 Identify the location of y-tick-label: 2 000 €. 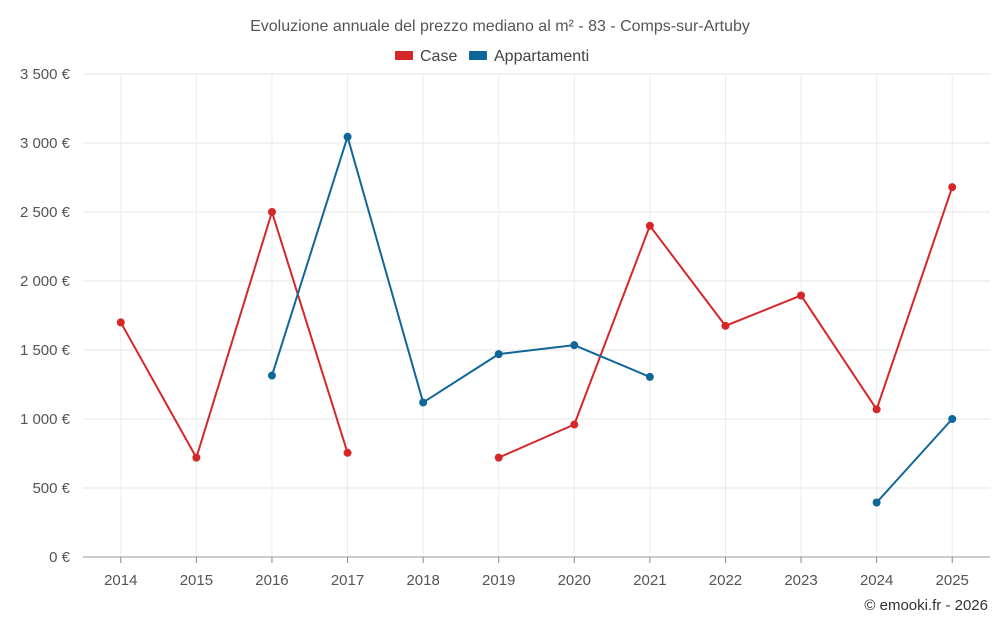
(45, 281).